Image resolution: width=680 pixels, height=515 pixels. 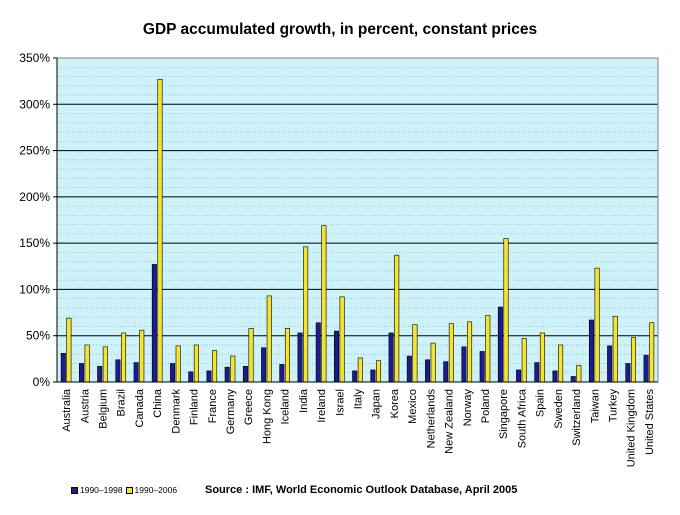 I want to click on x-tick-label: Canada, so click(x=140, y=407).